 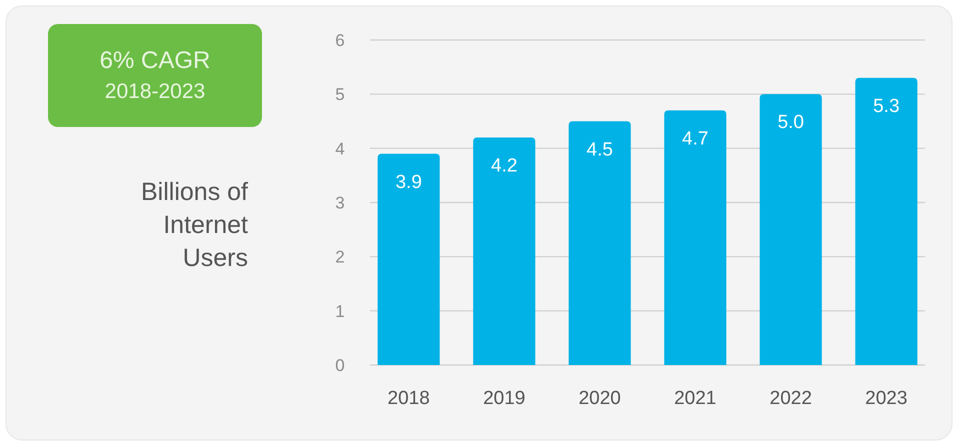 I want to click on x-tick-label: 2018, so click(x=409, y=398).